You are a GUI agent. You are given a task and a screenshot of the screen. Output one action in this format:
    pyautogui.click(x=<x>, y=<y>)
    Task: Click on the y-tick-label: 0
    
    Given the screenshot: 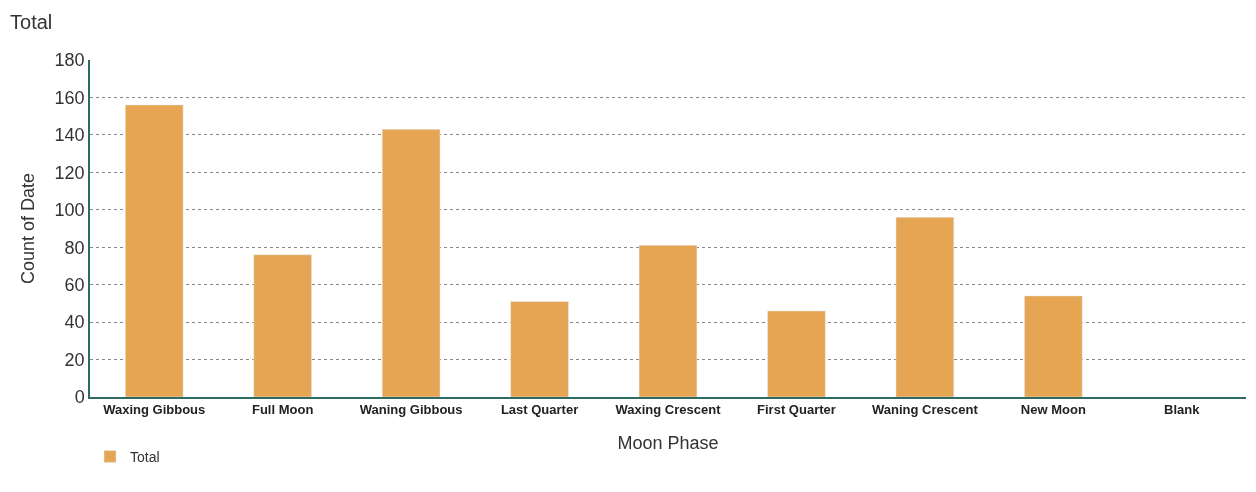 What is the action you would take?
    pyautogui.click(x=79, y=397)
    